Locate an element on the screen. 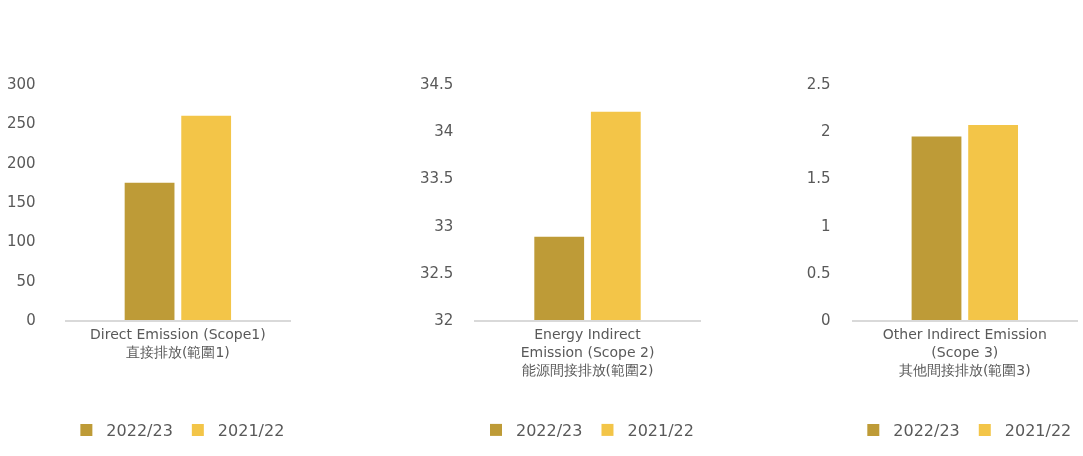 The width and height of the screenshot is (1083, 456). y-tick-label: 32 is located at coordinates (444, 320).